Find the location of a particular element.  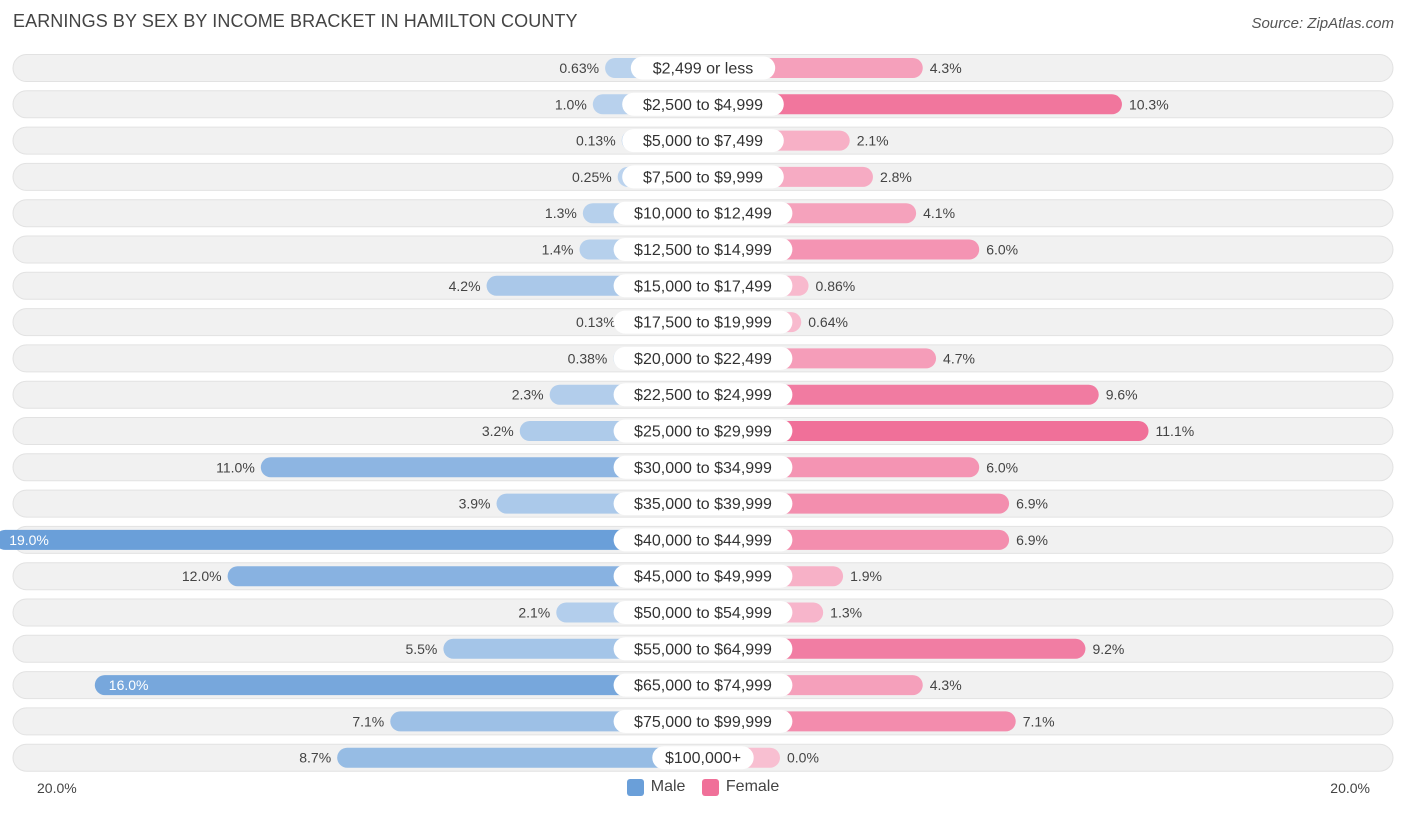

value-label-male: 3.2% is located at coordinates (498, 431).